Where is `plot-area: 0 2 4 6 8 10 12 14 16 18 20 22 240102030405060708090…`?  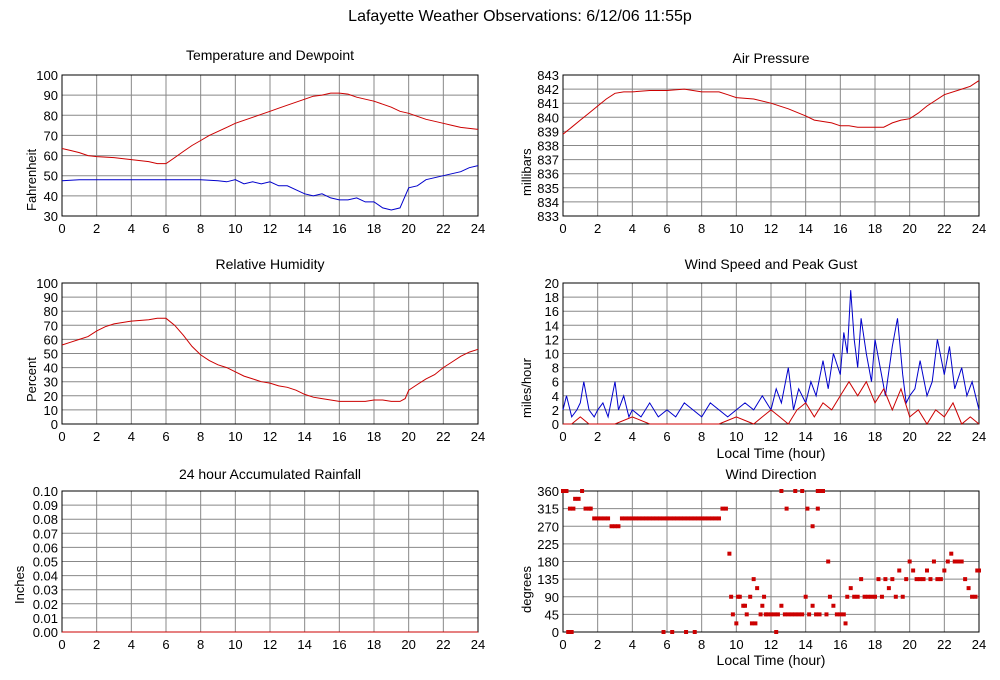 plot-area: 0 2 4 6 8 10 12 14 16 18 20 22 240102030405060708090… is located at coordinates (260, 360).